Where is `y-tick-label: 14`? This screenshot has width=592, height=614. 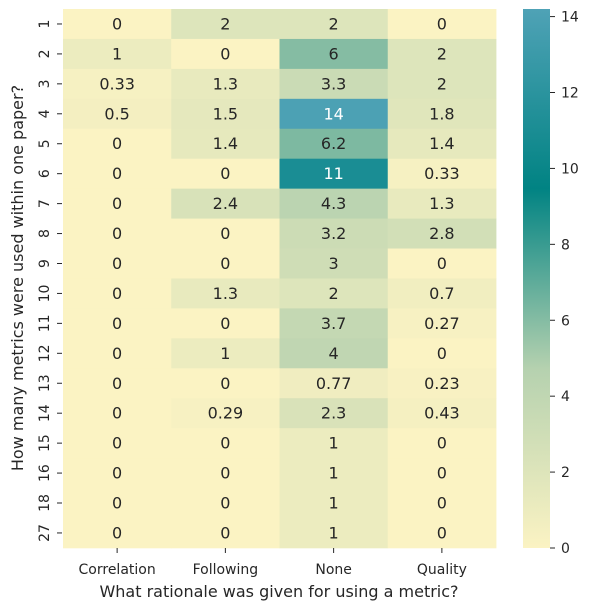
y-tick-label: 14 is located at coordinates (45, 413).